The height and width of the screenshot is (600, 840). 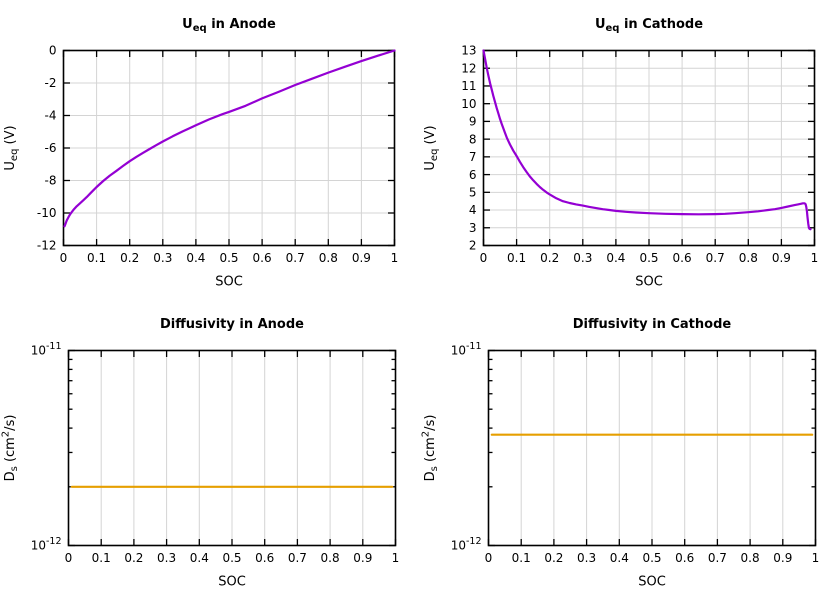 What do you see at coordinates (473, 175) in the screenshot?
I see `y-tick-label: 6` at bounding box center [473, 175].